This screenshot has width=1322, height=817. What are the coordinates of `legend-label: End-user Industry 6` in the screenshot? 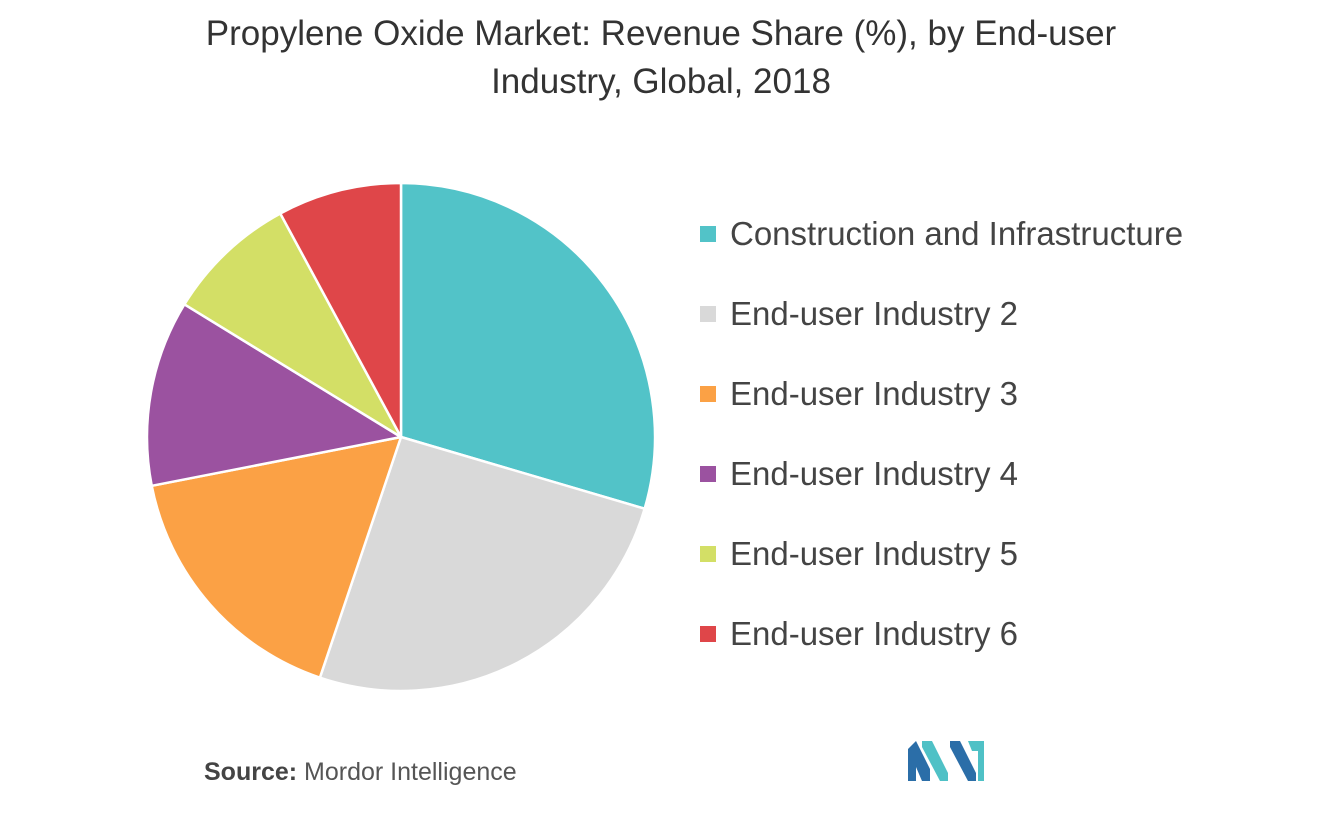 It's located at (874, 633).